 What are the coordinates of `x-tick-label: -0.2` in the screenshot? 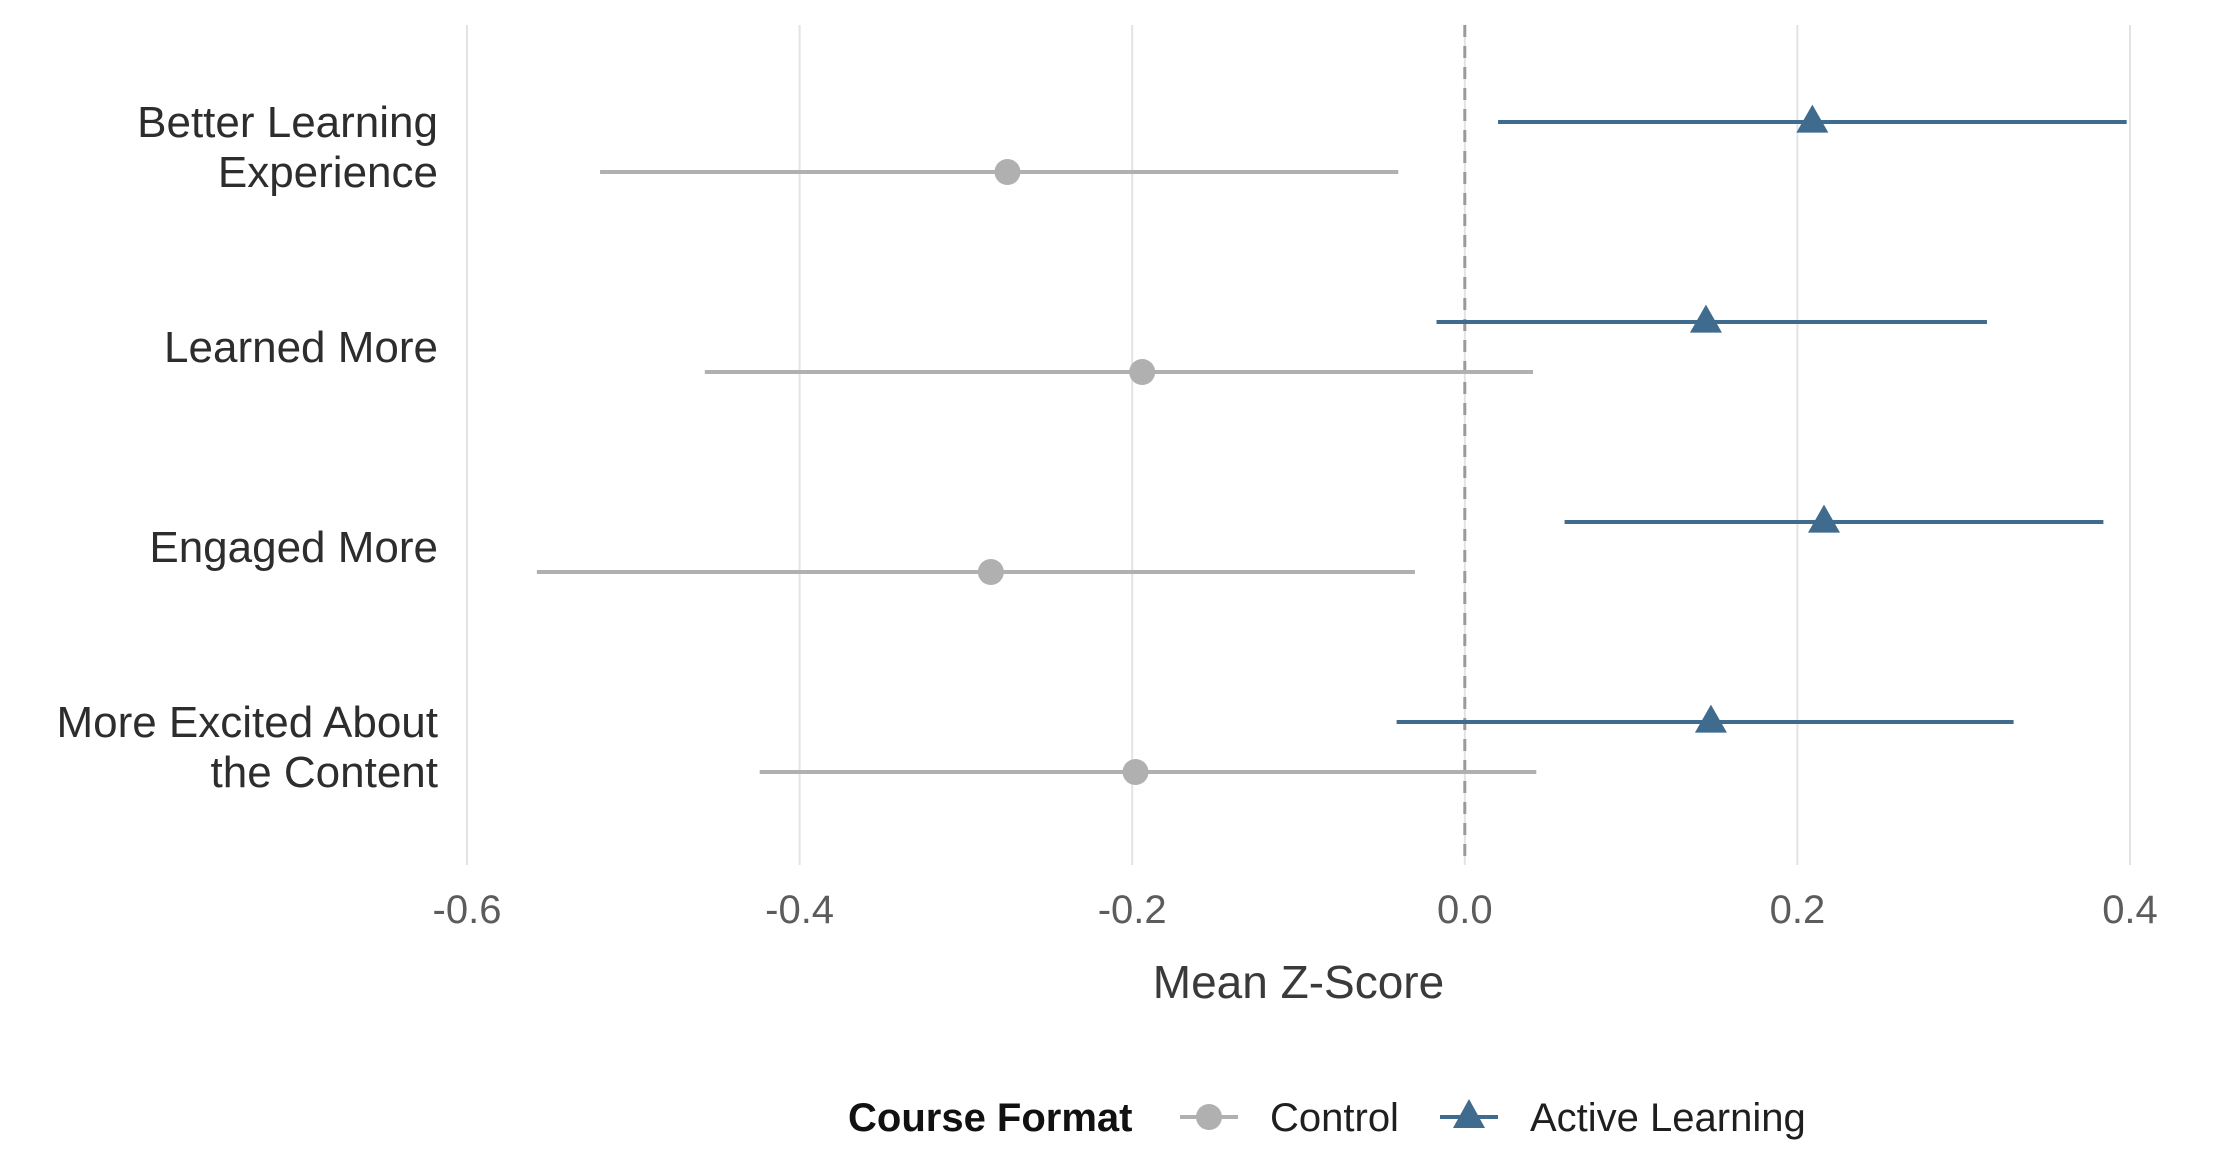 It's located at (1132, 910).